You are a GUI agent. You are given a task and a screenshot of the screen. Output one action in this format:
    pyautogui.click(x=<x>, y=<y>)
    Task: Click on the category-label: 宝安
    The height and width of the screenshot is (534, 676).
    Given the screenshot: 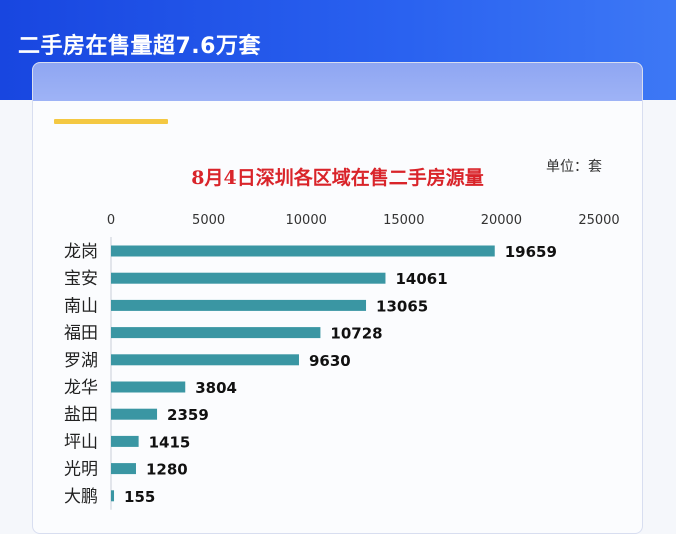 What is the action you would take?
    pyautogui.click(x=81, y=279)
    